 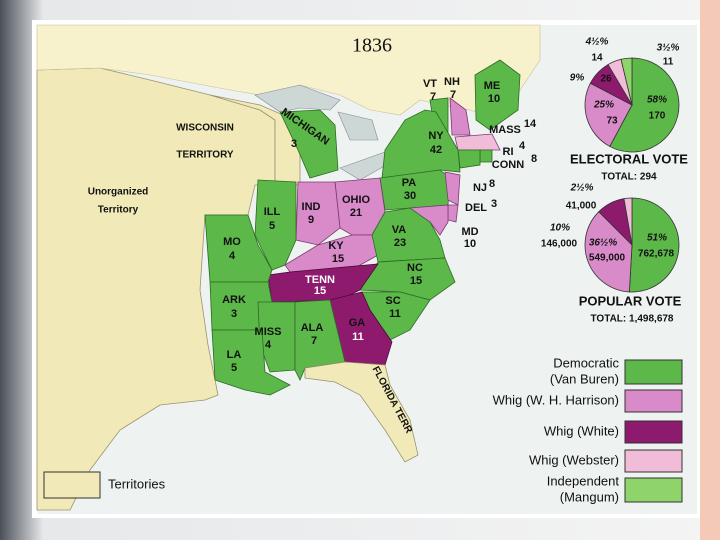 I want to click on state-name: NY, so click(x=436, y=136).